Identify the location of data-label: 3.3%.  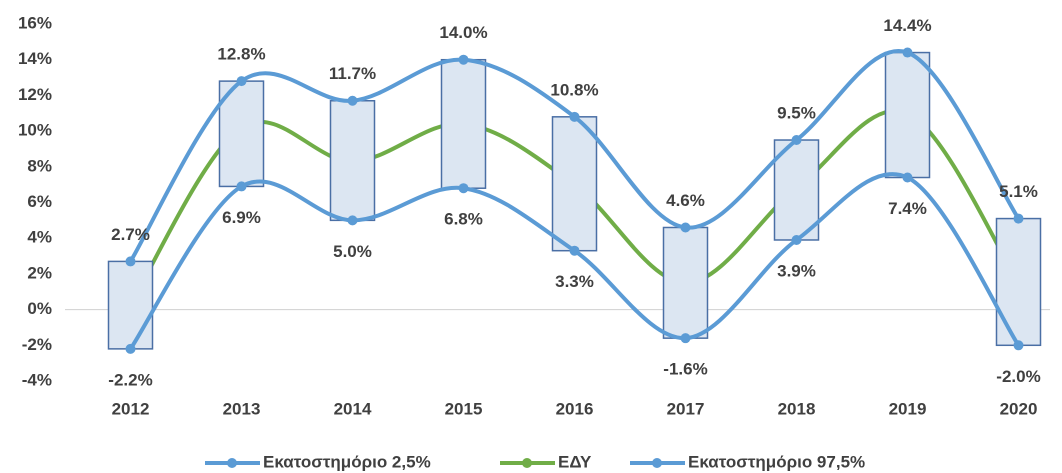
(574, 281).